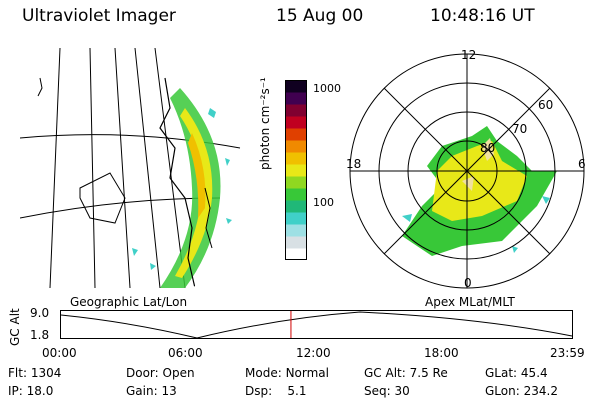  What do you see at coordinates (15, 327) in the screenshot?
I see `alt-axis-label: GC Alt` at bounding box center [15, 327].